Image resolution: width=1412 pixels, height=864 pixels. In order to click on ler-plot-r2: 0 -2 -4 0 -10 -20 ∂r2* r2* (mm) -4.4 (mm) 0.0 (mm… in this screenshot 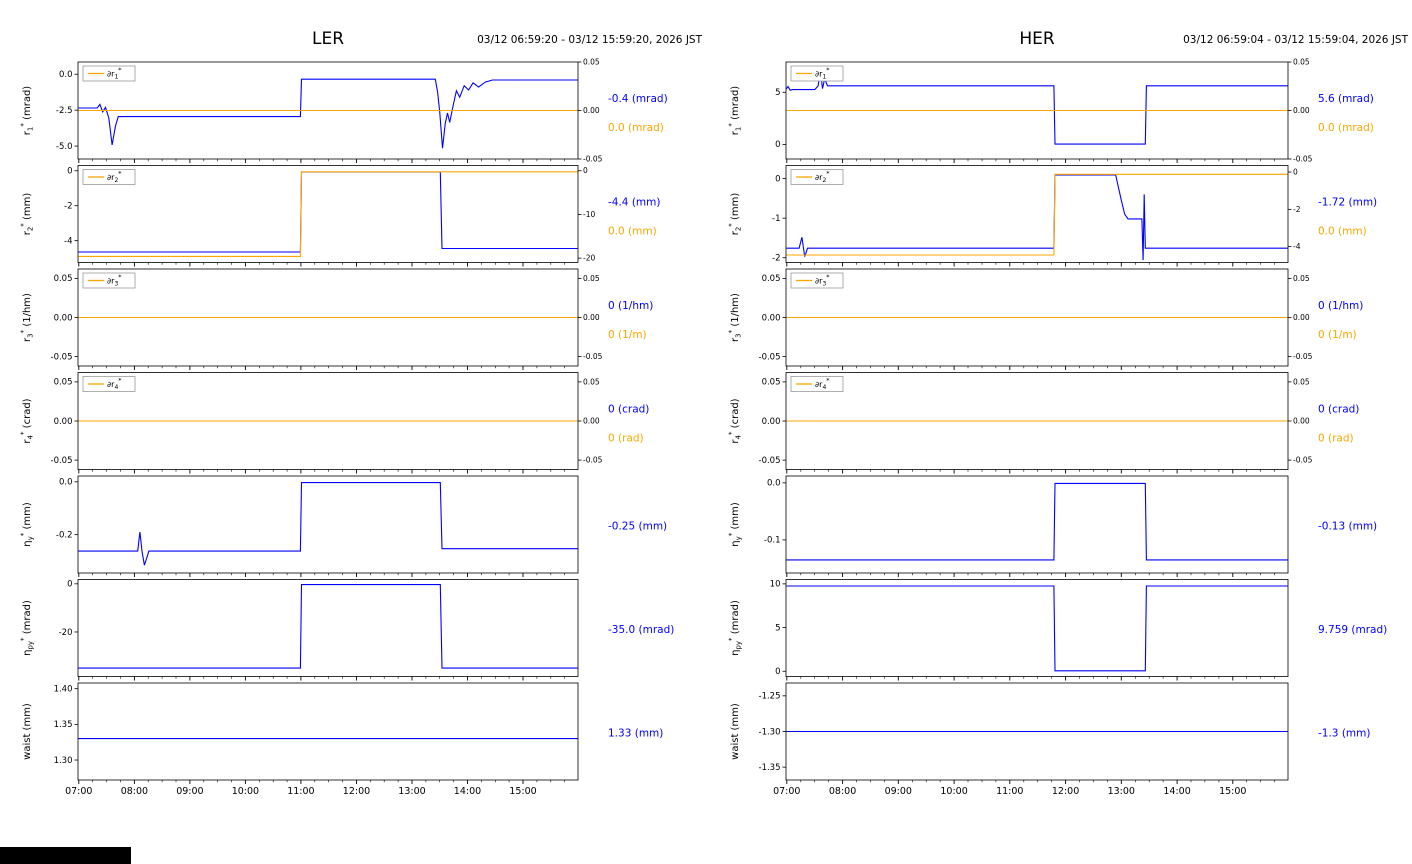, I will do `click(340, 216)`.